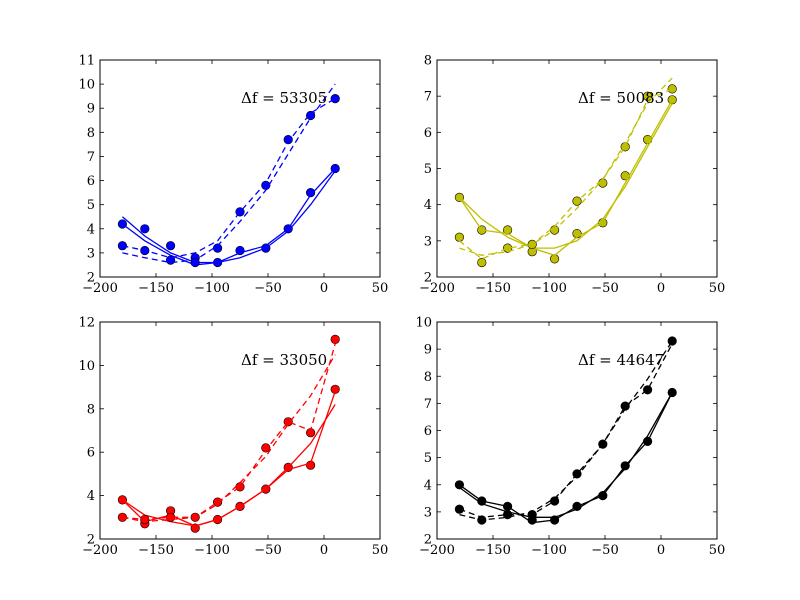 This screenshot has width=800, height=600. What do you see at coordinates (621, 360) in the screenshot?
I see `delta-f-annotation: Δf = 44647` at bounding box center [621, 360].